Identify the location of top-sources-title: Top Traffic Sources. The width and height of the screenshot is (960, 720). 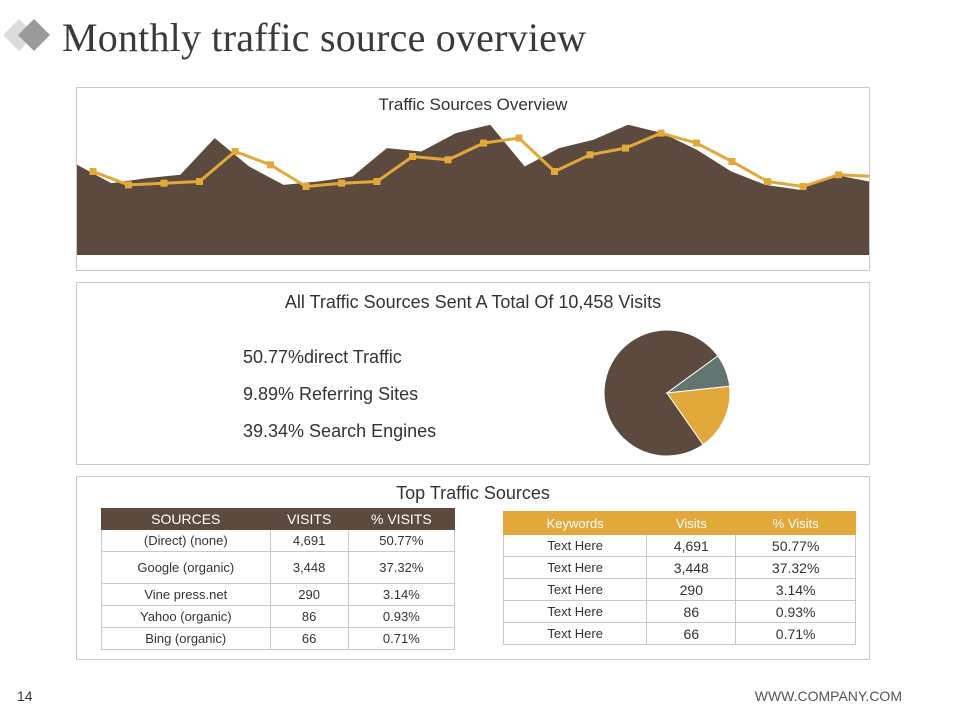
(473, 493).